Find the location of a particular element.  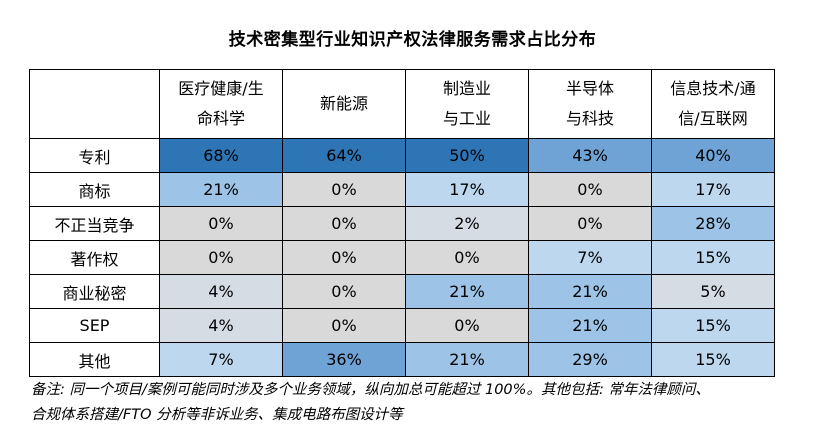

row-header-6: 其他 is located at coordinates (94, 359).